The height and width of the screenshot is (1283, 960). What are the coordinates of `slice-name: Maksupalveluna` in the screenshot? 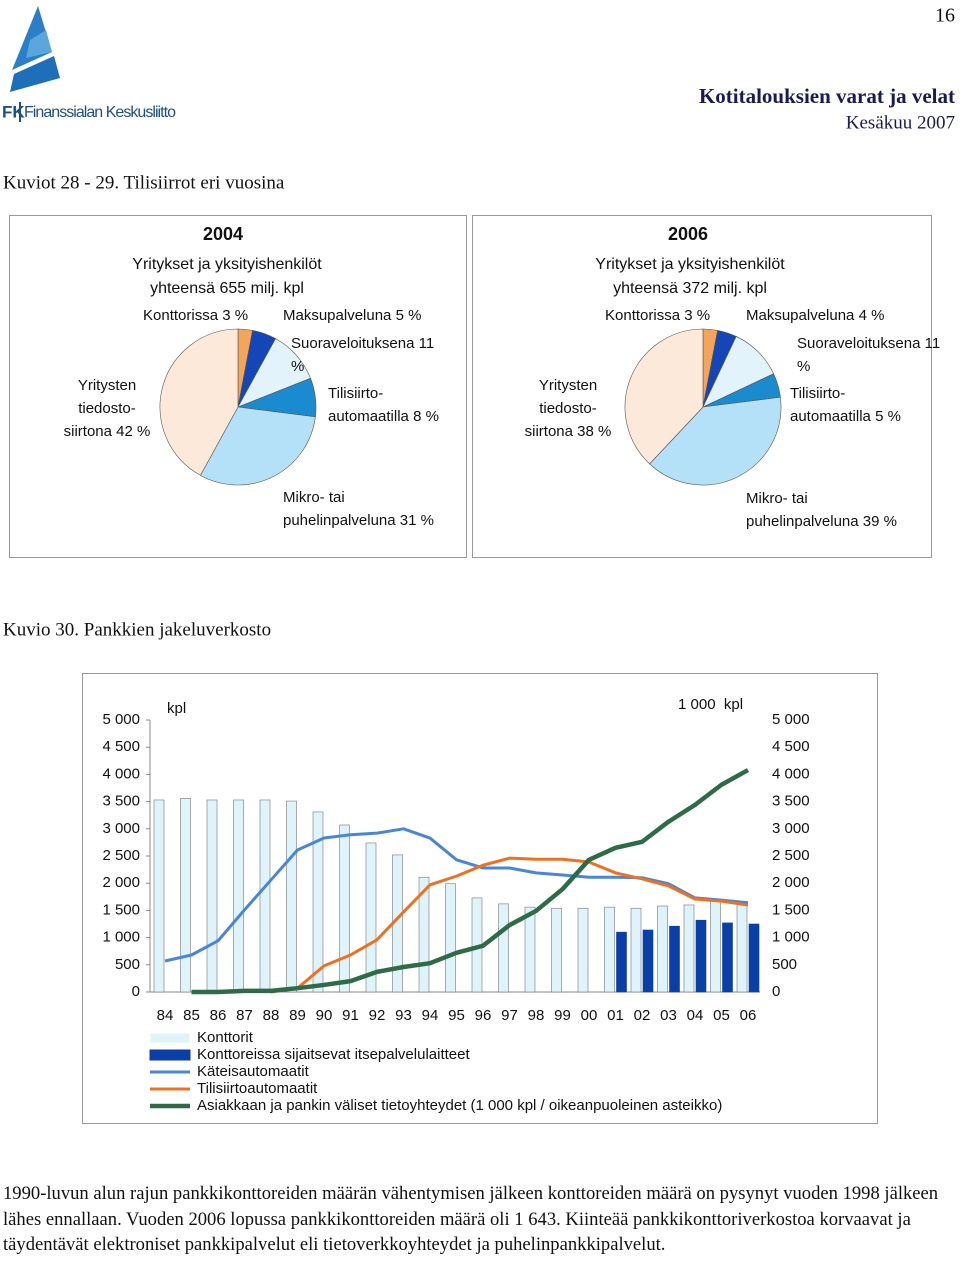 It's located at (800, 315).